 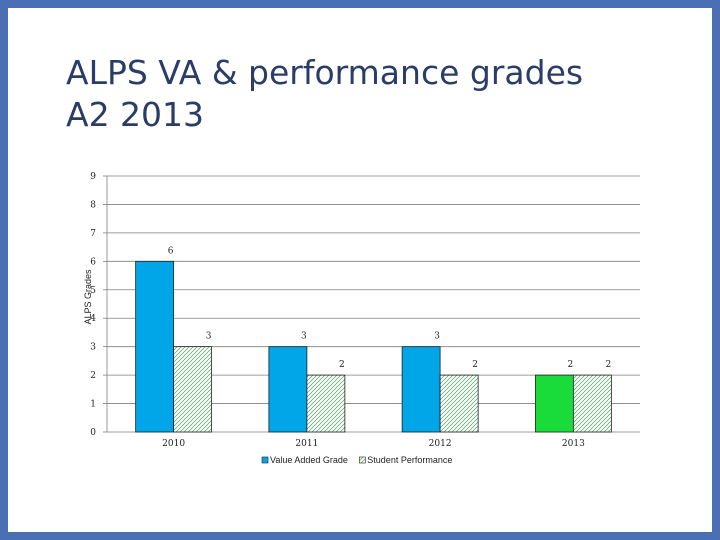 What do you see at coordinates (93, 205) in the screenshot?
I see `y-tick-label-8: 8` at bounding box center [93, 205].